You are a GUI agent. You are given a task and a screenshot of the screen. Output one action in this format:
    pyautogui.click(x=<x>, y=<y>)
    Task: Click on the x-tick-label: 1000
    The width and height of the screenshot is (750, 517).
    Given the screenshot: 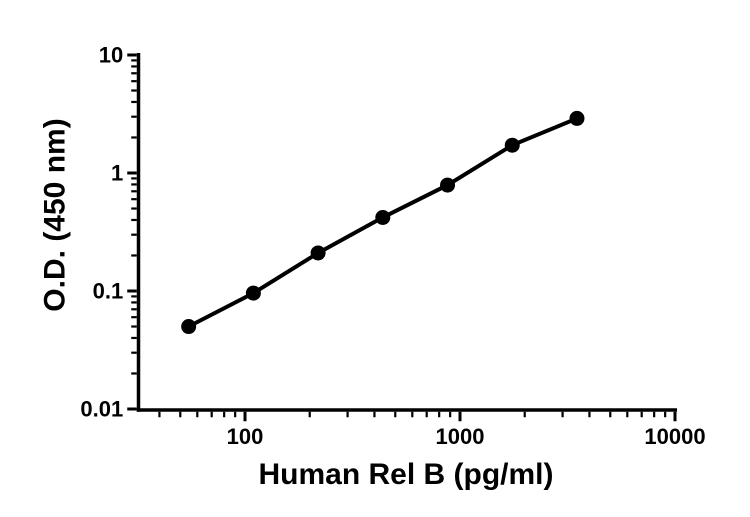 What is the action you would take?
    pyautogui.click(x=460, y=436)
    